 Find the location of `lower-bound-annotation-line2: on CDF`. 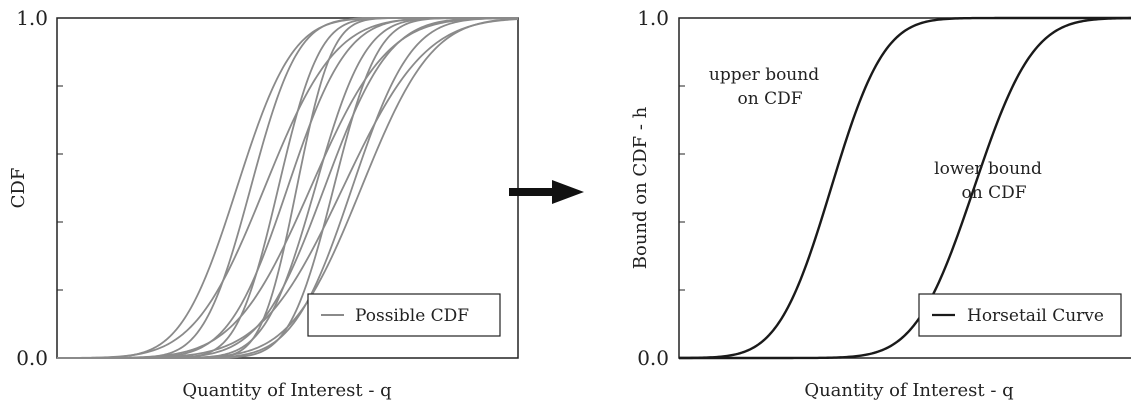

lower-bound-annotation-line2: on CDF is located at coordinates (993, 193).